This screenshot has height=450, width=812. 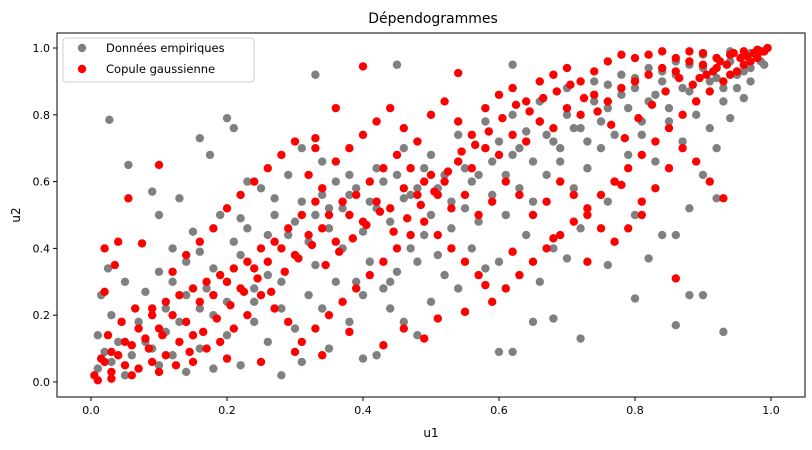 I want to click on y-axis-label: u2, so click(x=16, y=214).